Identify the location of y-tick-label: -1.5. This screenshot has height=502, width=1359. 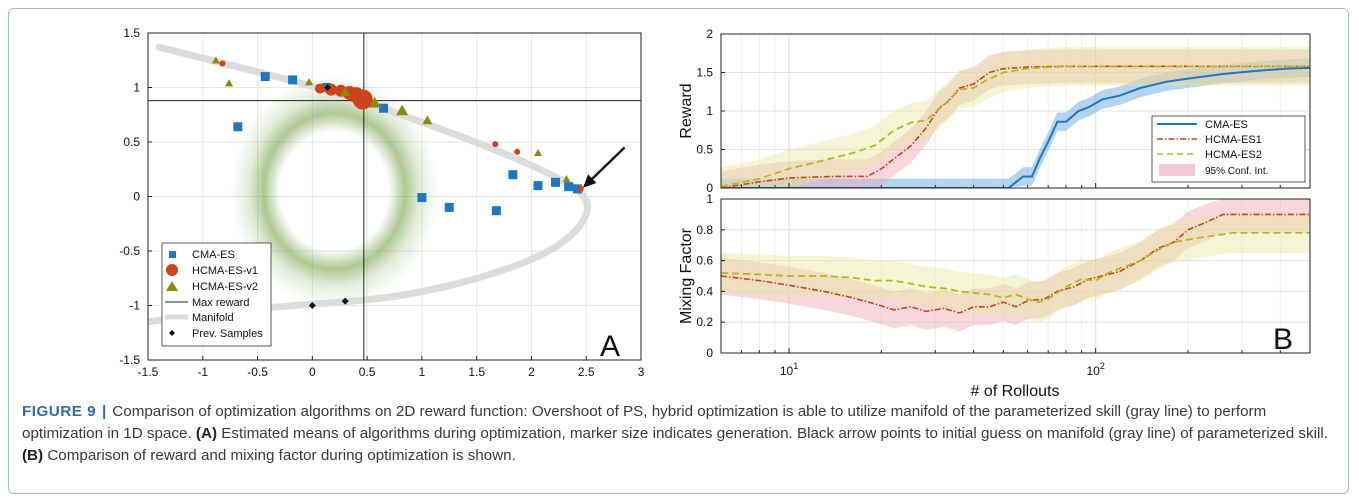
(129, 360).